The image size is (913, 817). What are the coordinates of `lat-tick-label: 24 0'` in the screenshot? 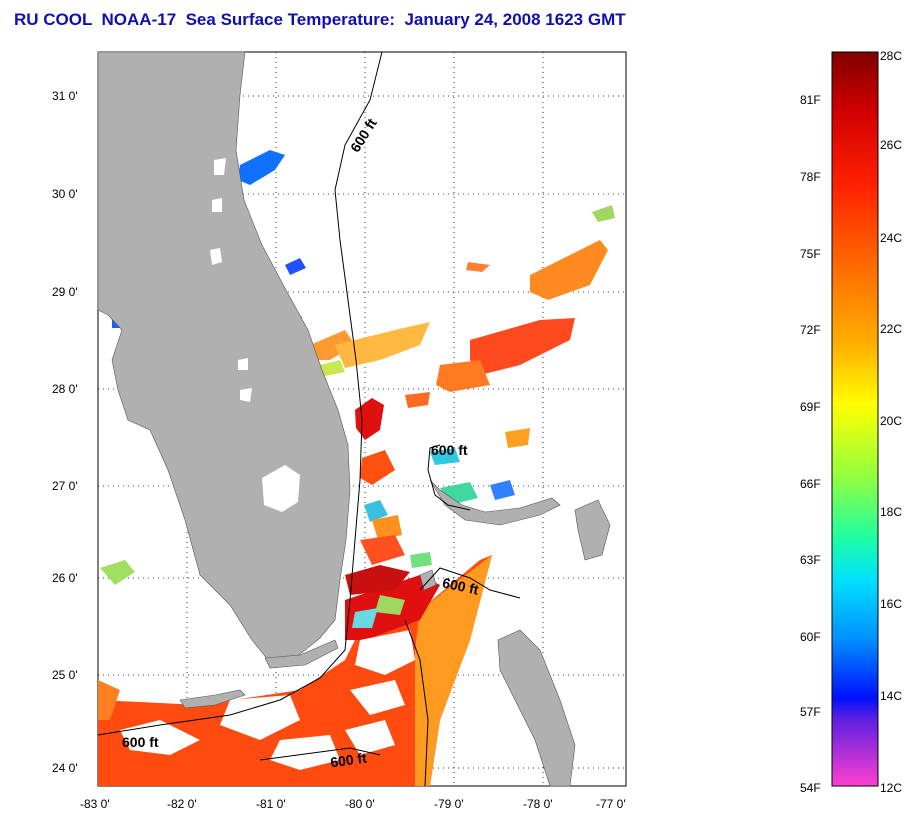 It's located at (65, 768).